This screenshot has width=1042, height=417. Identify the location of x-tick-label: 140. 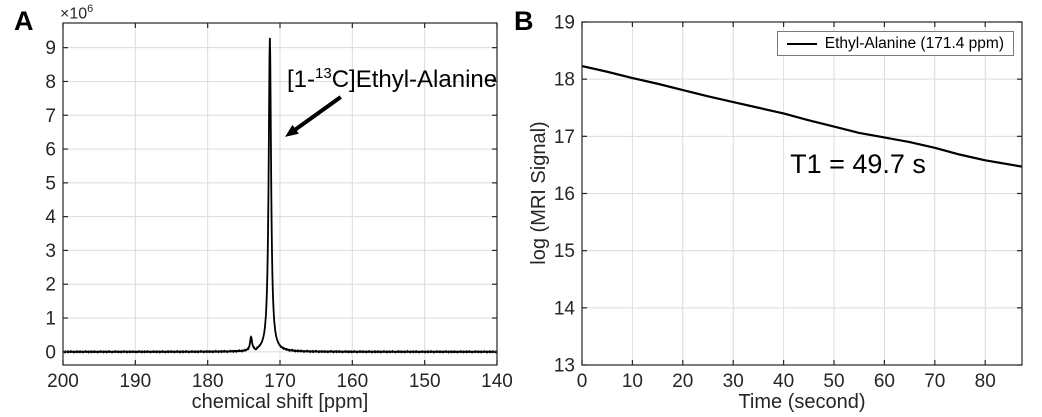
(497, 381).